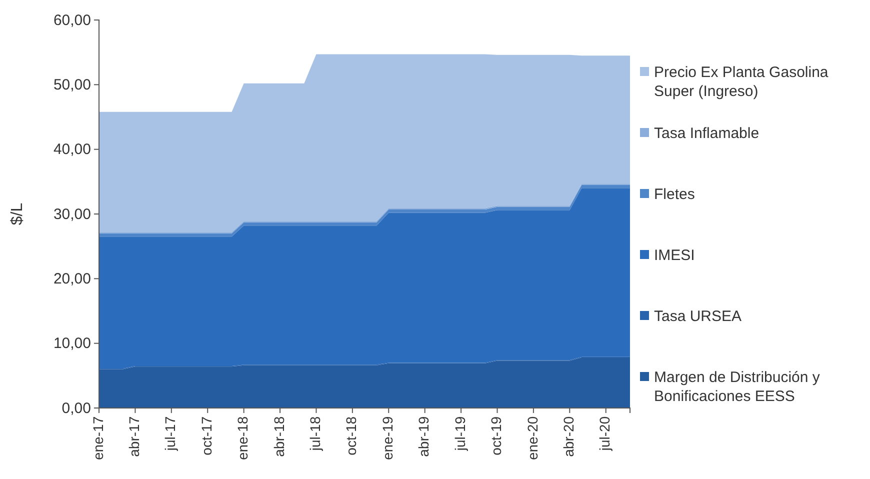 This screenshot has height=479, width=870. Describe the element at coordinates (242, 438) in the screenshot. I see `x-tick-label: ene-18` at that location.